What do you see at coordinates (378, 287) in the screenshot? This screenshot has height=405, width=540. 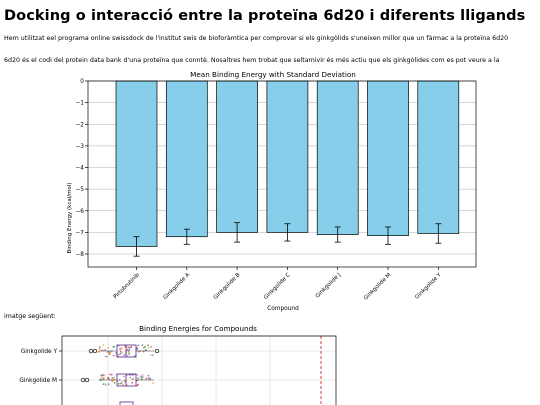 I see `x-tick-label: Ginkgolide M` at bounding box center [378, 287].